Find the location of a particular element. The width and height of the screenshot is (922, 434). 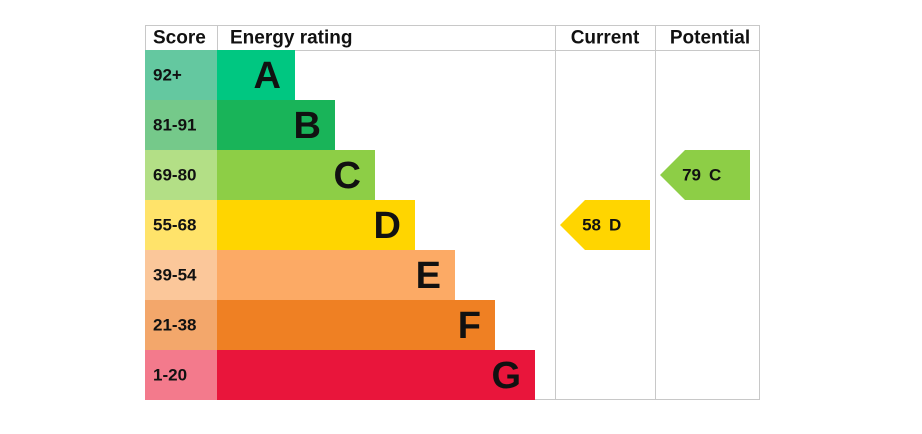

potential-rating: C is located at coordinates (715, 175).